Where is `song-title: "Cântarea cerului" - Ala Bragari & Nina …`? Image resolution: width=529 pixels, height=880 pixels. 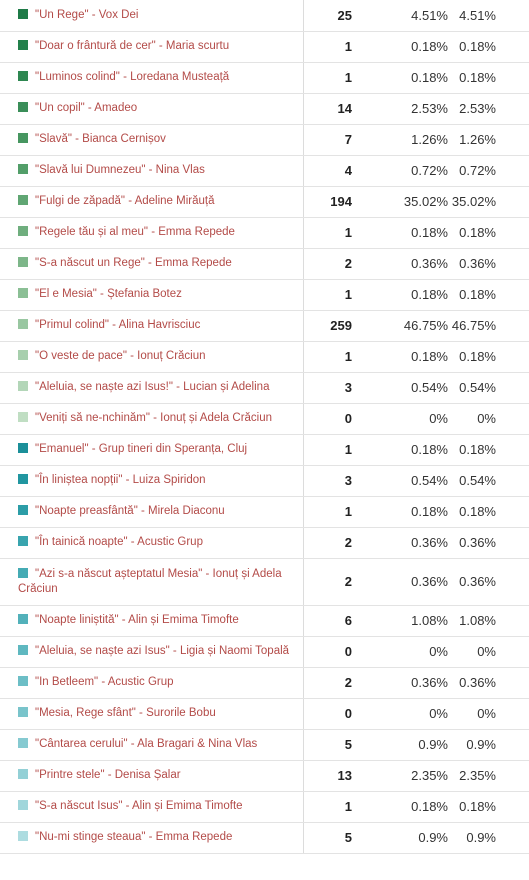 song-title: "Cântarea cerului" - Ala Bragari & Nina … is located at coordinates (146, 744).